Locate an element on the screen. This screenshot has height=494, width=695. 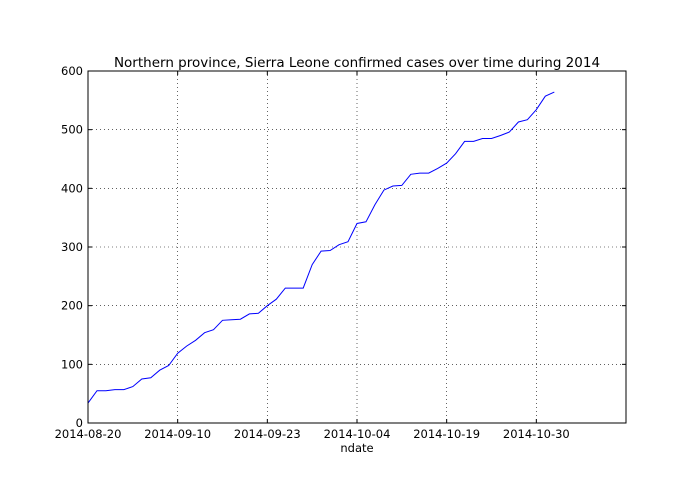
x-axis-label: ndate is located at coordinates (356, 448).